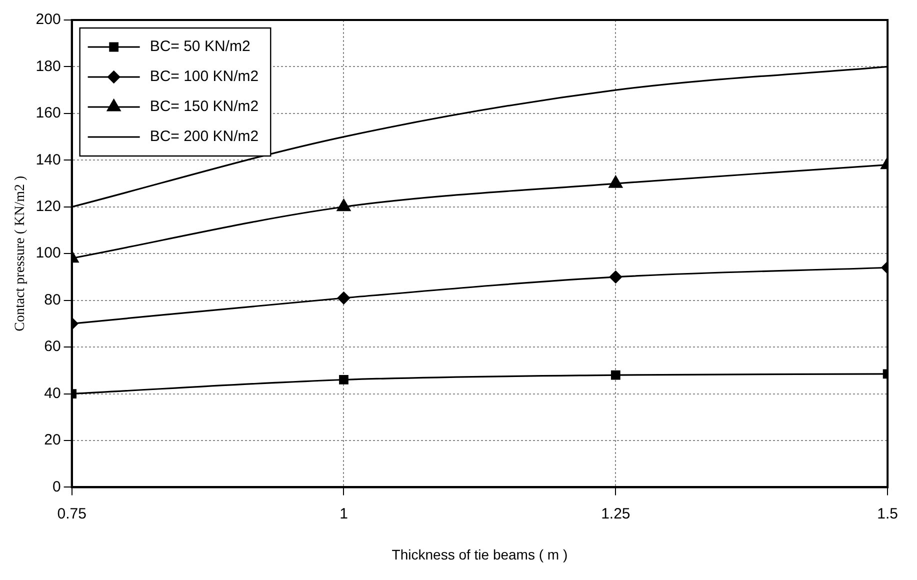 The width and height of the screenshot is (917, 580). Describe the element at coordinates (48, 159) in the screenshot. I see `y-tick-label: 140` at that location.